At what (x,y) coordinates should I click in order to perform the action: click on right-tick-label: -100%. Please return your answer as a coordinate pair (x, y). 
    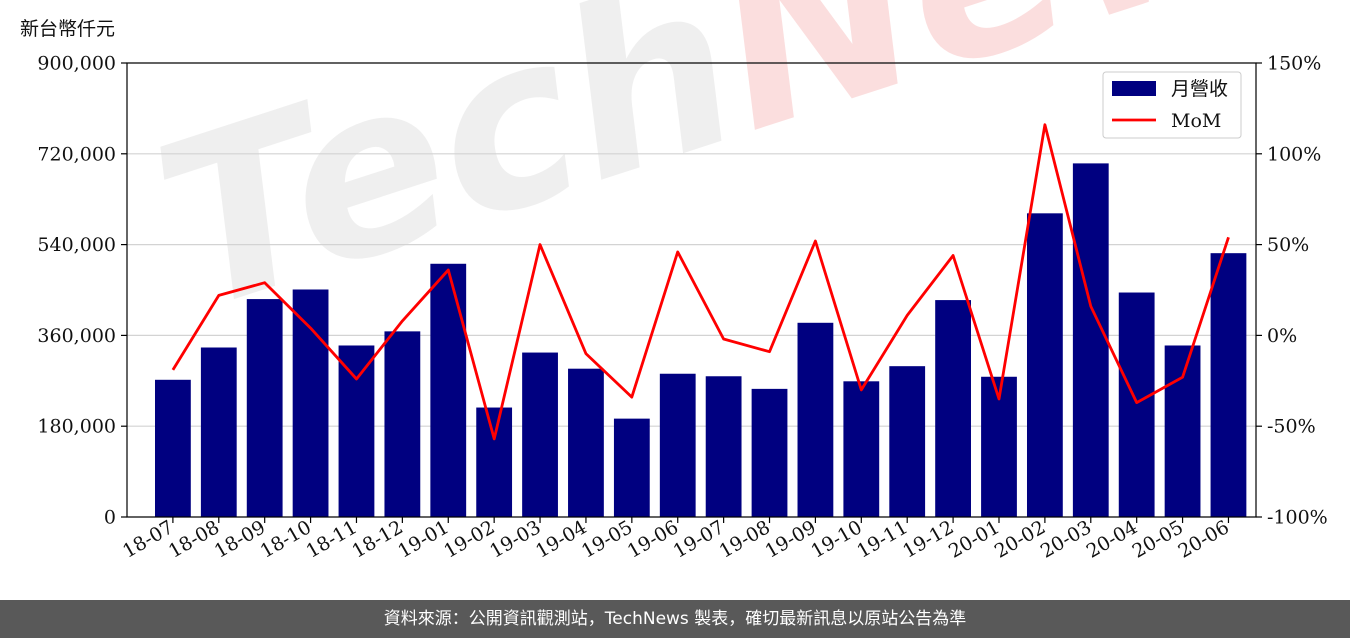
    Looking at the image, I should click on (1297, 518).